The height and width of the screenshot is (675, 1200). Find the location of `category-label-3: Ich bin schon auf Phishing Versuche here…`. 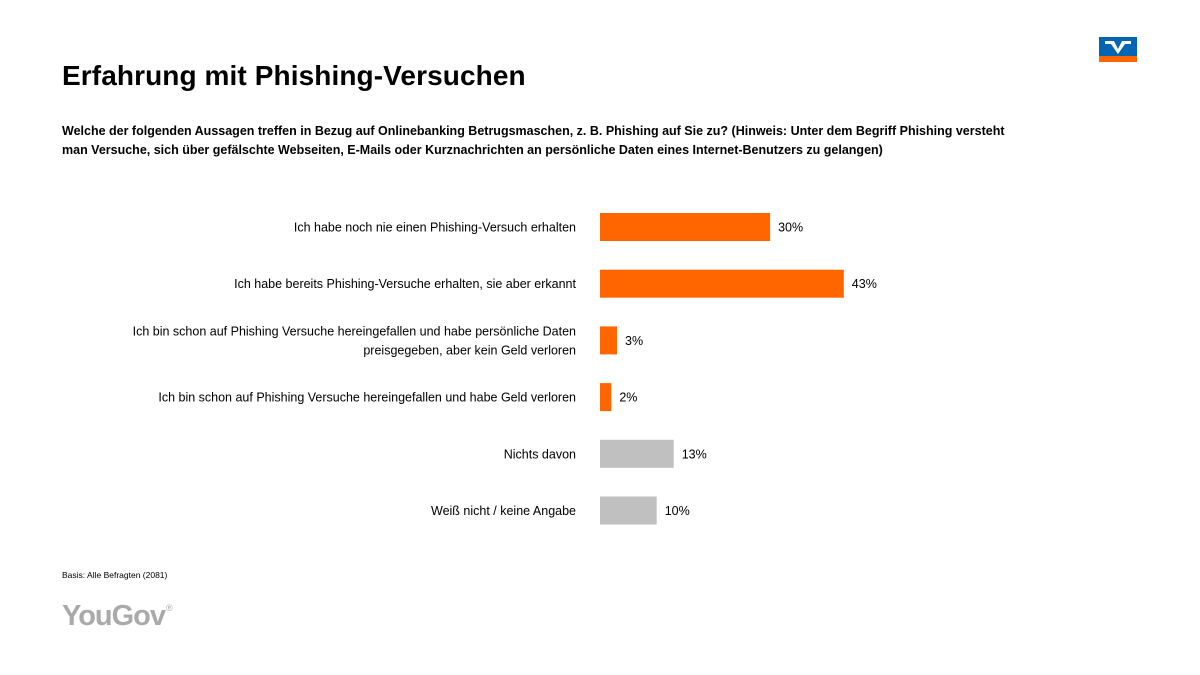

category-label-3: Ich bin schon auf Phishing Versuche here… is located at coordinates (367, 398).